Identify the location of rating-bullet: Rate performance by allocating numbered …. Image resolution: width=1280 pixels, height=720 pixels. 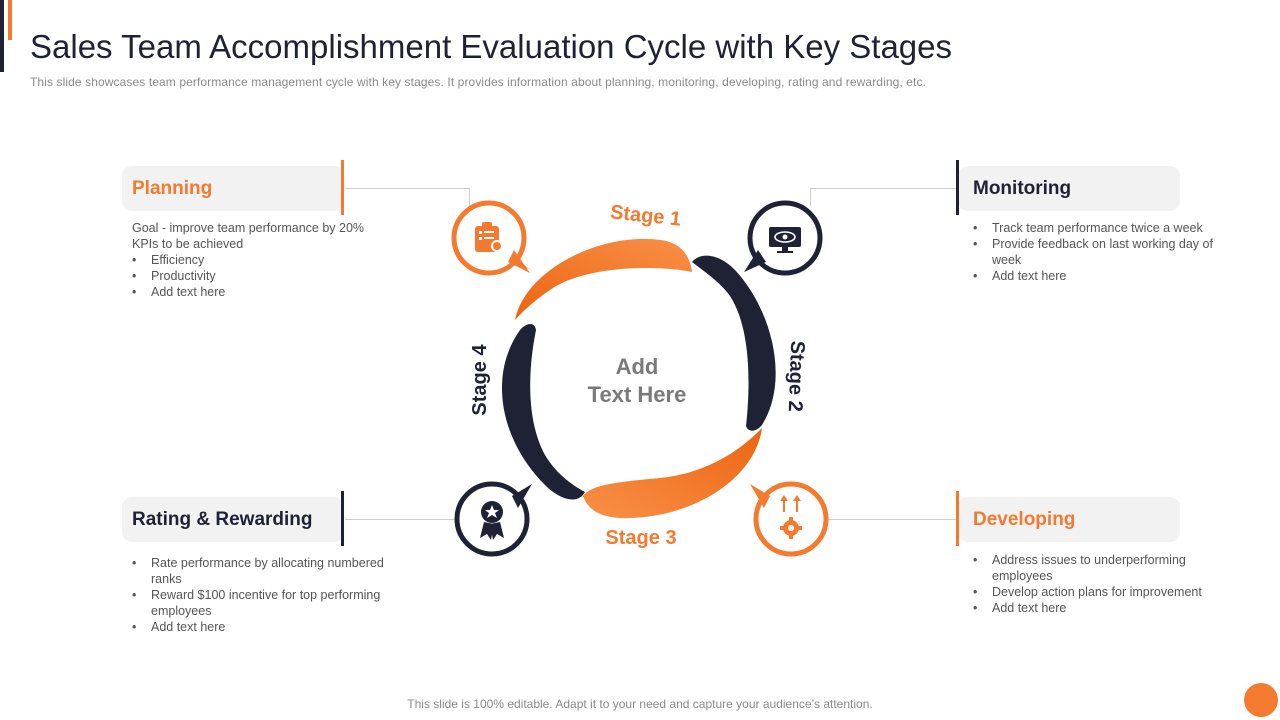
(267, 571).